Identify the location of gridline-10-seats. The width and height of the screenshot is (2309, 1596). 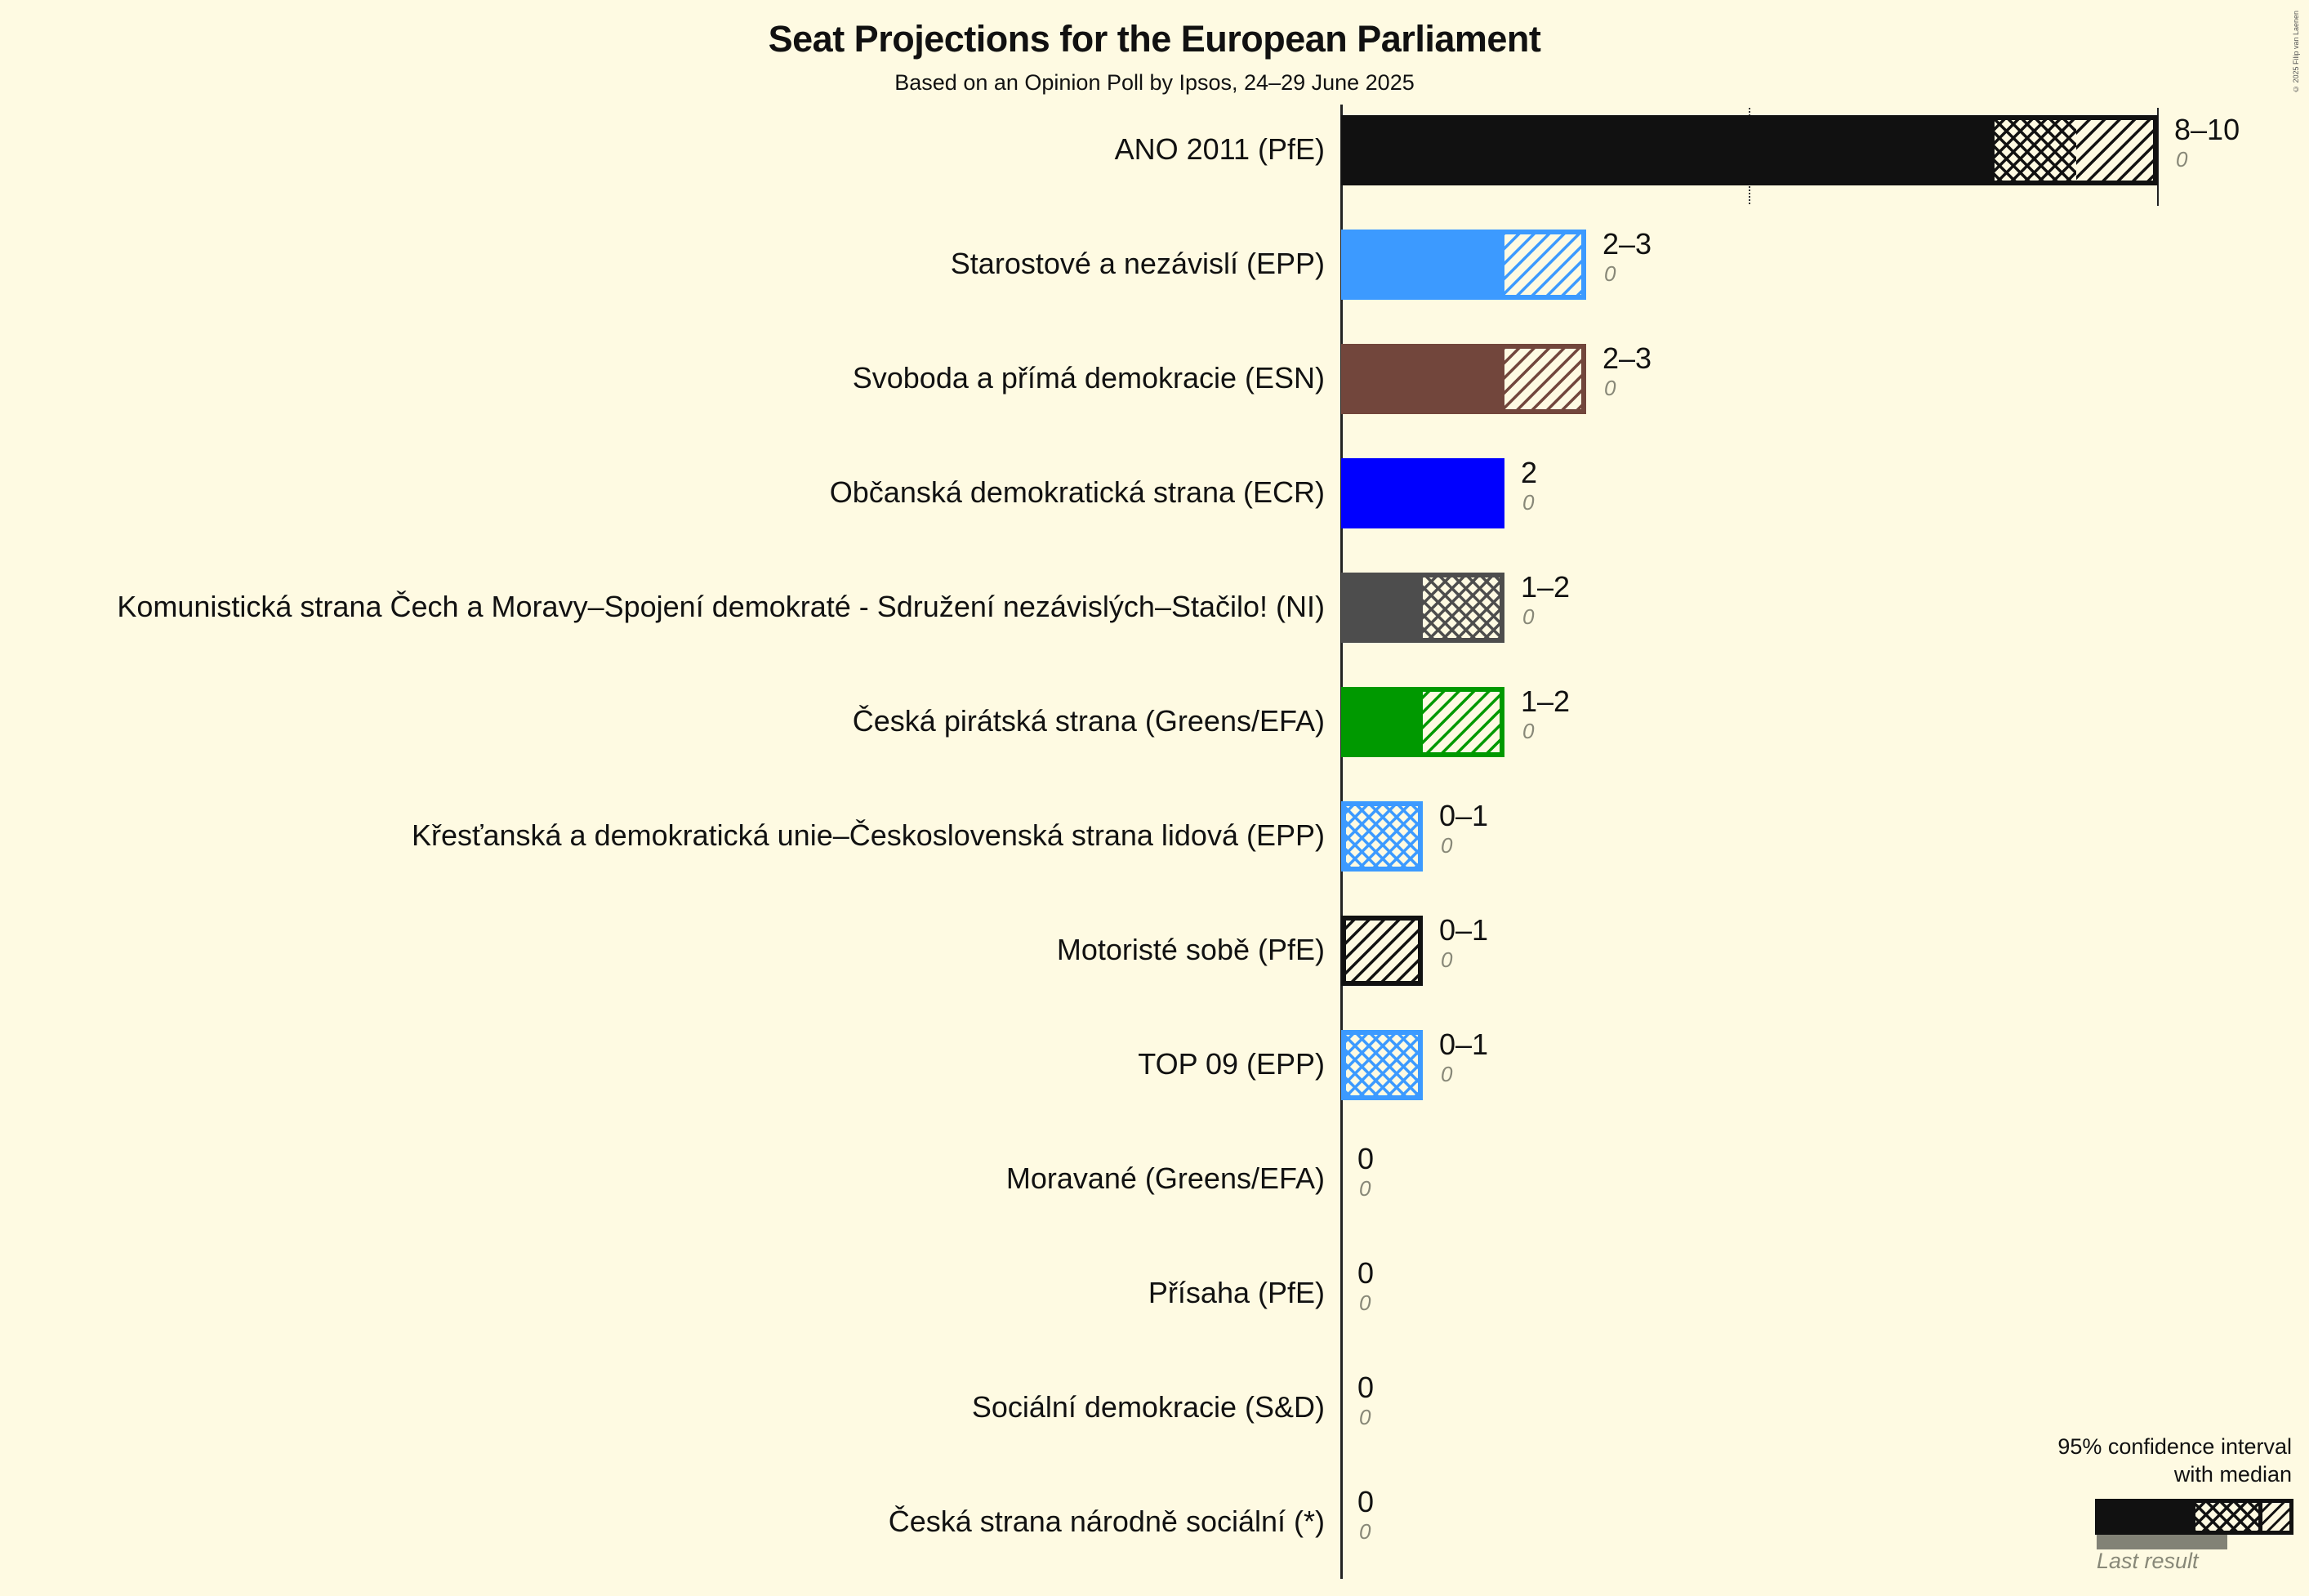
(2158, 157).